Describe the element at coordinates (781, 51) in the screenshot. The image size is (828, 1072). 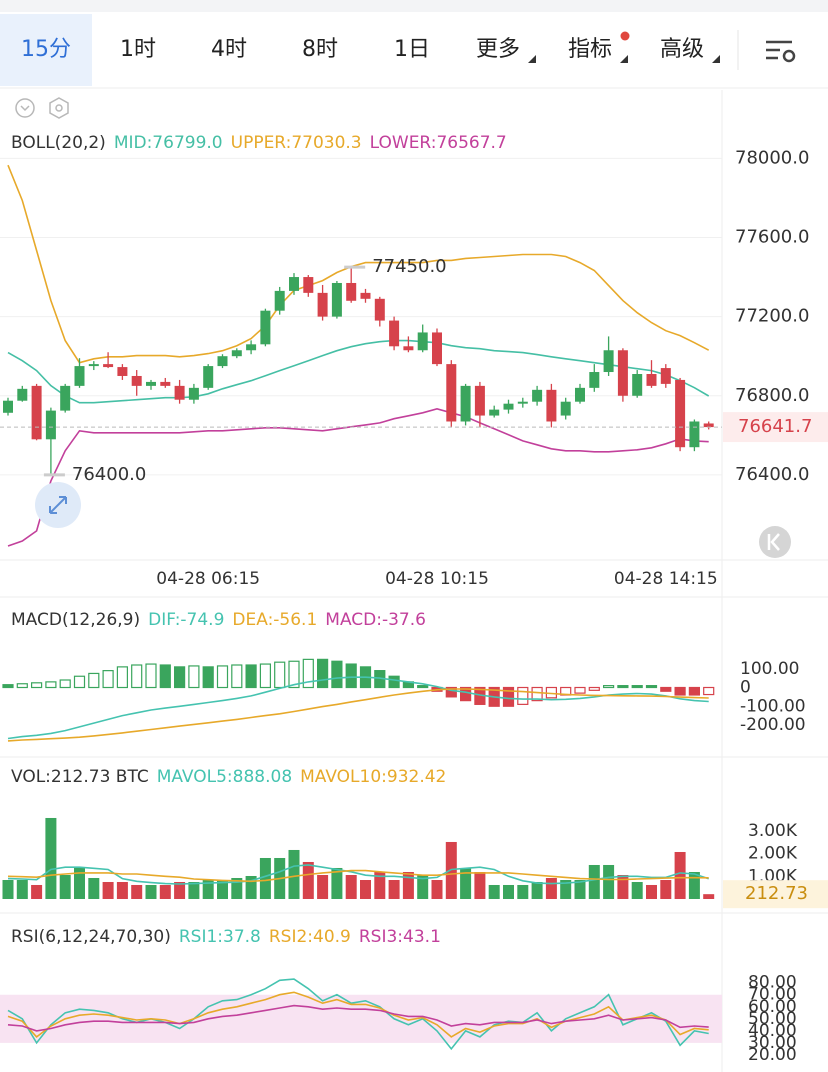
I see `settings-button` at that location.